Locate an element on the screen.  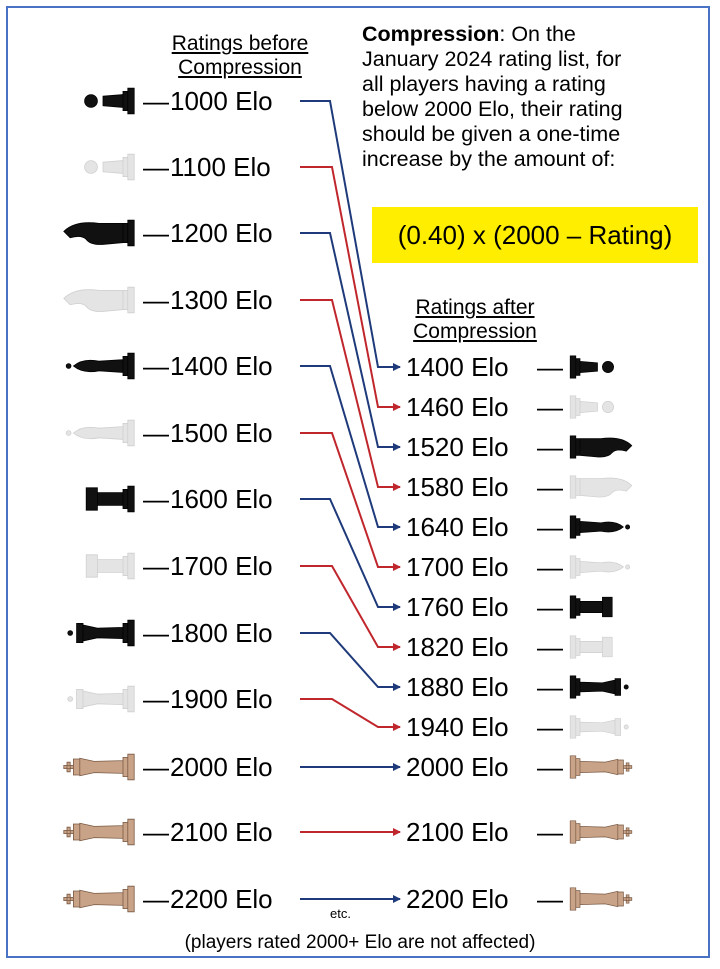
rating-after-0: 1400 Elo is located at coordinates (457, 367).